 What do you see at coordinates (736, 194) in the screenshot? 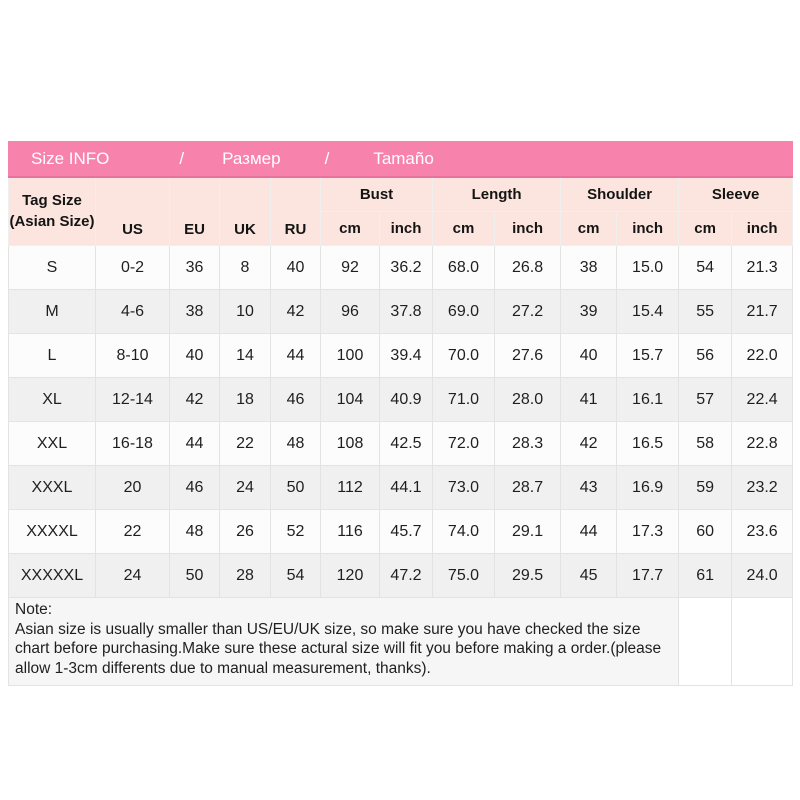
I see `col-header-sleeve: Sleeve` at bounding box center [736, 194].